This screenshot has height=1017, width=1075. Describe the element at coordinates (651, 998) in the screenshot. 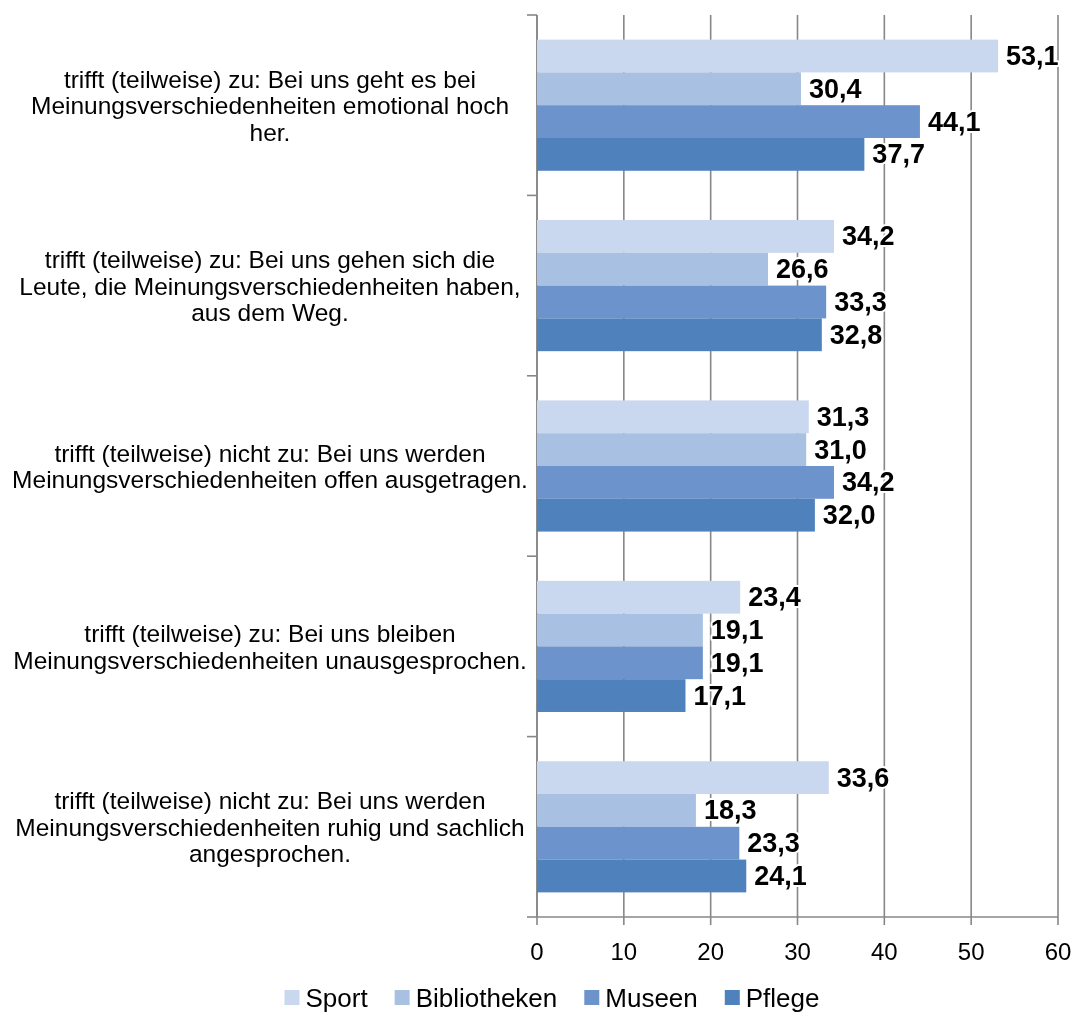

I see `legend-label: Museen` at that location.